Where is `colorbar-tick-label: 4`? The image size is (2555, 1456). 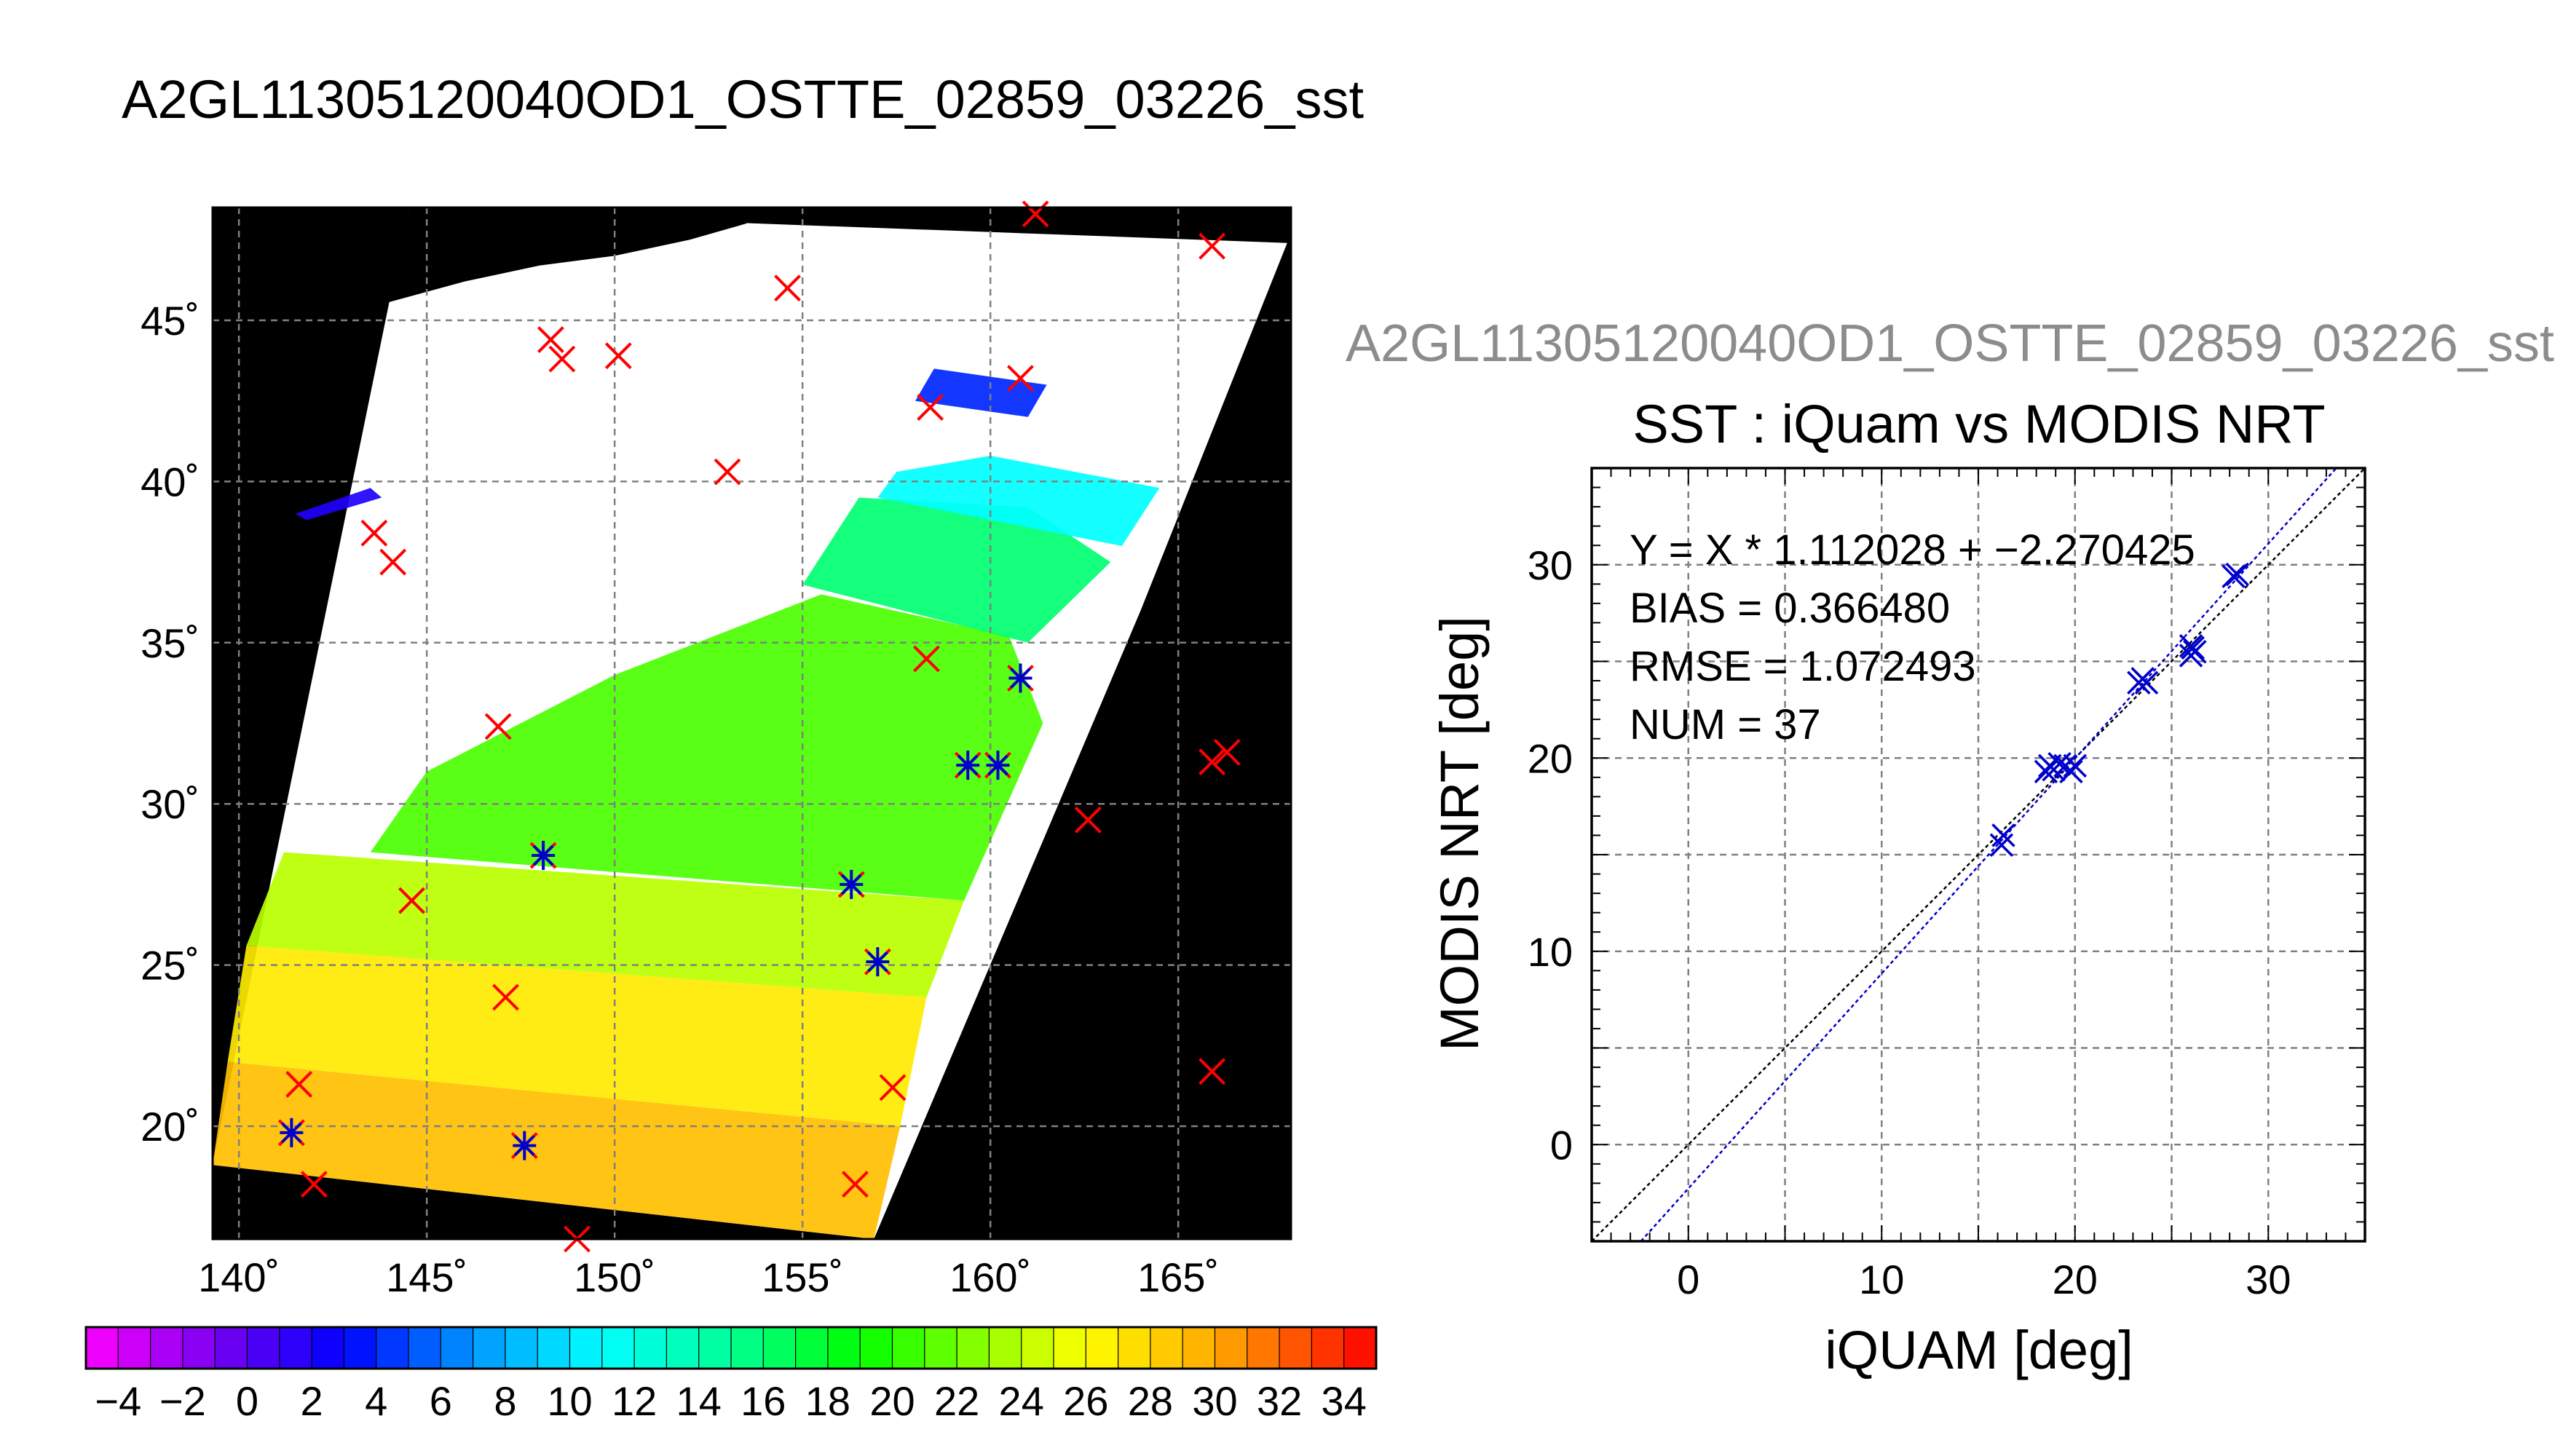
colorbar-tick-label: 4 is located at coordinates (376, 1401).